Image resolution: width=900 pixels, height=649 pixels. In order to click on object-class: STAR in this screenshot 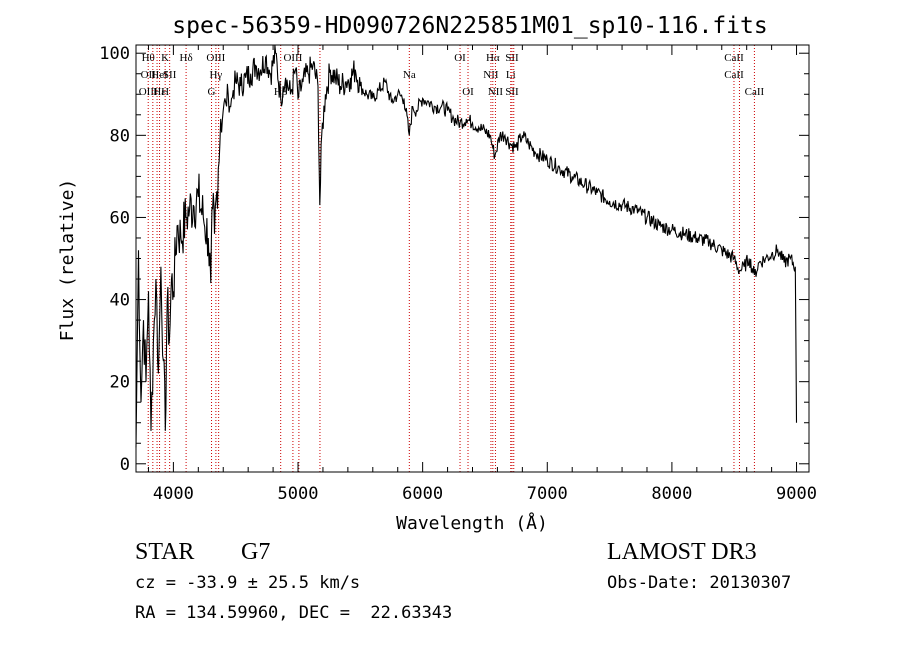, I will do `click(165, 552)`.